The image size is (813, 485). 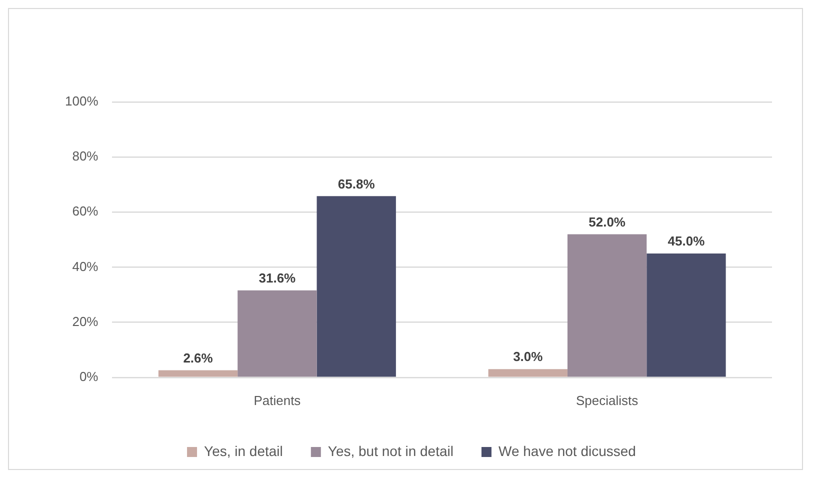 I want to click on y-tick-label: 60%, so click(x=85, y=211).